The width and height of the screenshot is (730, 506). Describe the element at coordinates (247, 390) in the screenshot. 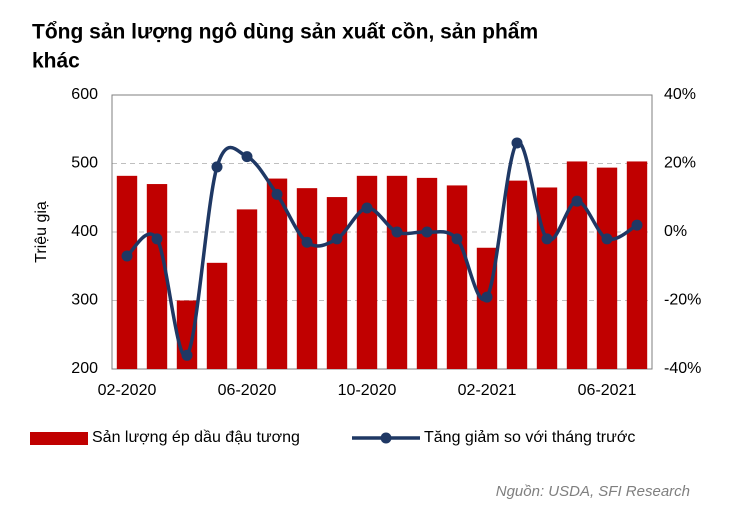

I see `x-tick-label: 06-2020` at that location.